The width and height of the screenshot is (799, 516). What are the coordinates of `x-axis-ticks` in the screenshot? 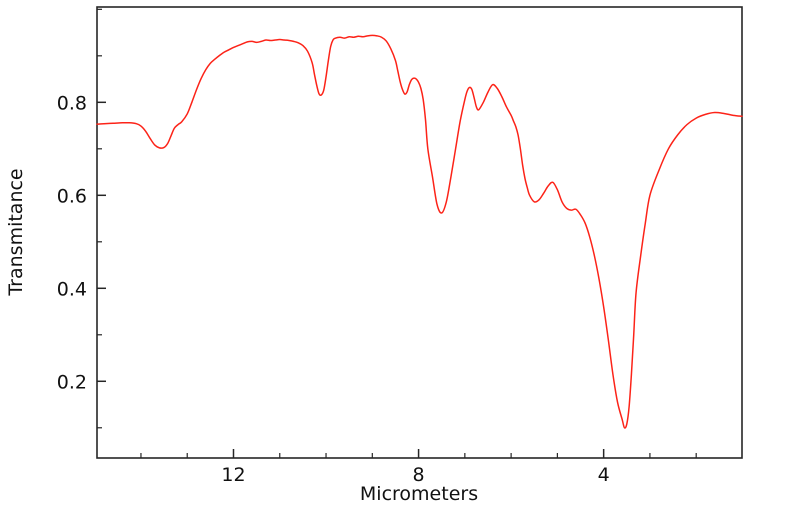 It's located at (418, 453).